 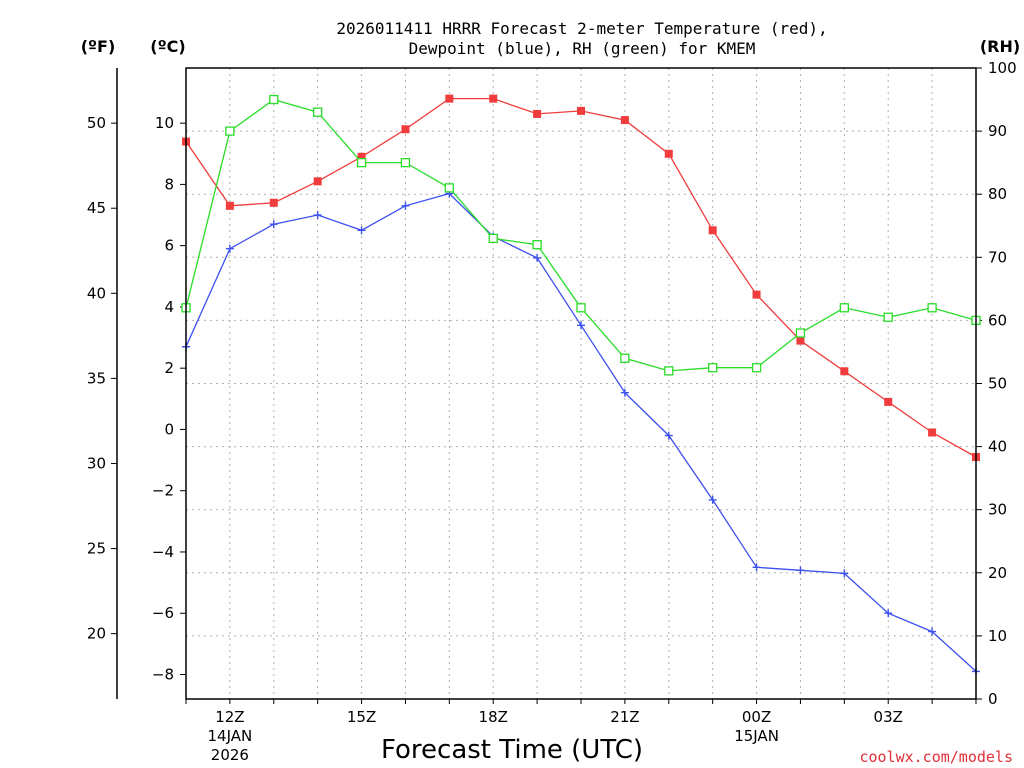 I want to click on rh-tick-label: 70, so click(x=997, y=257).